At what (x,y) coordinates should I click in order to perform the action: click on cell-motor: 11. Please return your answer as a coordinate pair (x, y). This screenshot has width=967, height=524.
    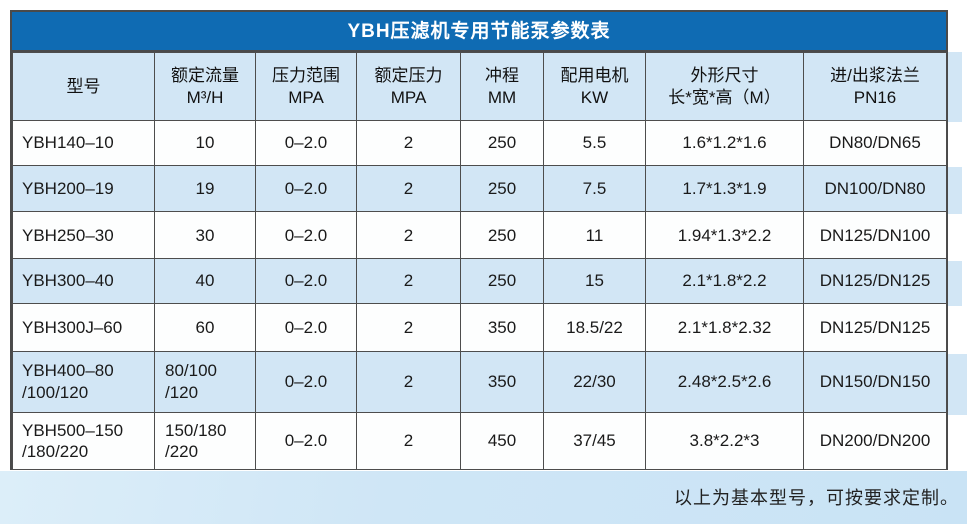
    Looking at the image, I should click on (594, 235).